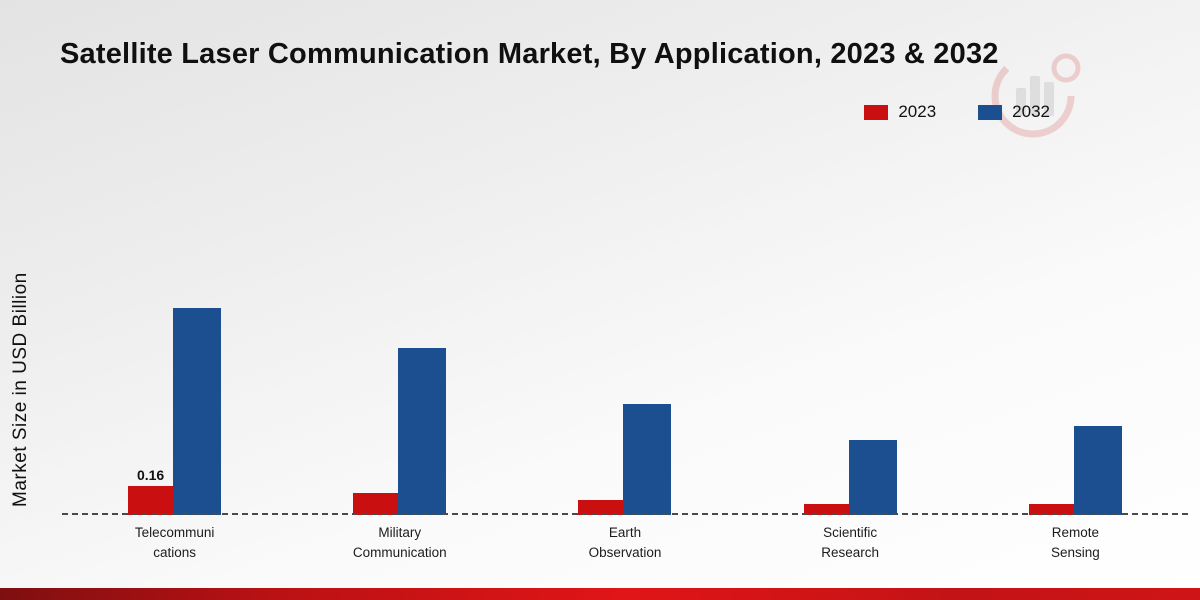 The height and width of the screenshot is (600, 1200). I want to click on category-label-remote-sensing: Remote Sensing, so click(1075, 542).